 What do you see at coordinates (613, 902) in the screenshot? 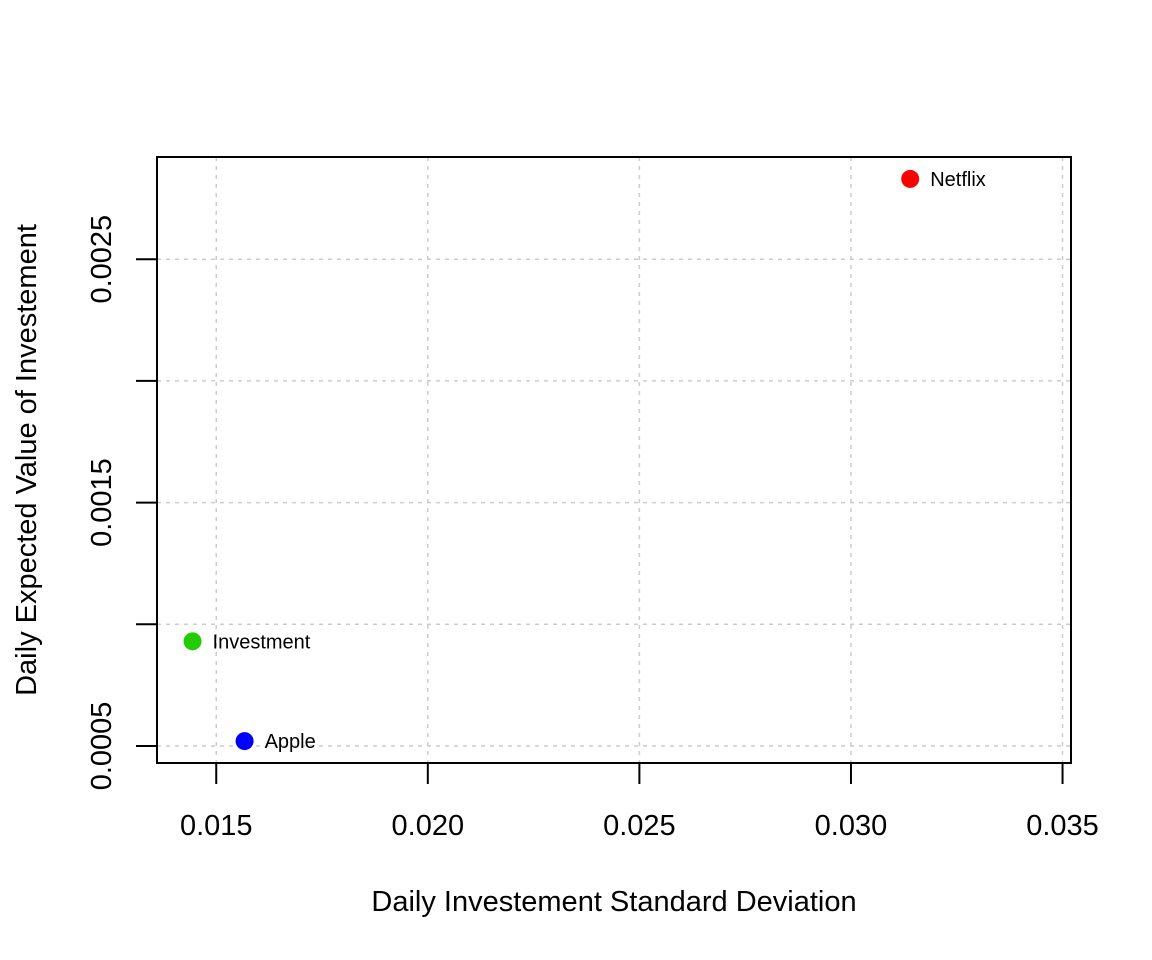
I see `x-axis-label: Daily Investement Standard Deviation` at bounding box center [613, 902].